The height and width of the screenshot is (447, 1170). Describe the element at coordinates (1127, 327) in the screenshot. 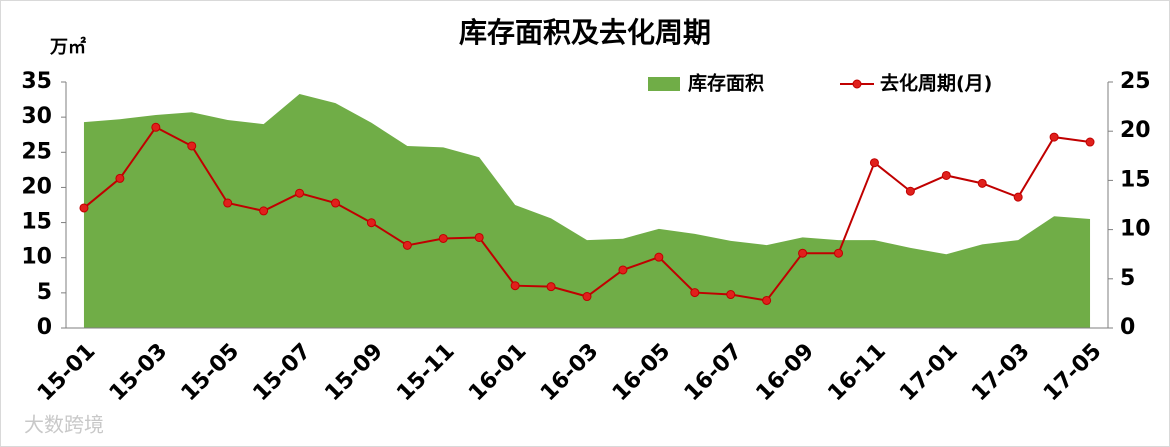

I see `y2-tick-label: 0` at that location.